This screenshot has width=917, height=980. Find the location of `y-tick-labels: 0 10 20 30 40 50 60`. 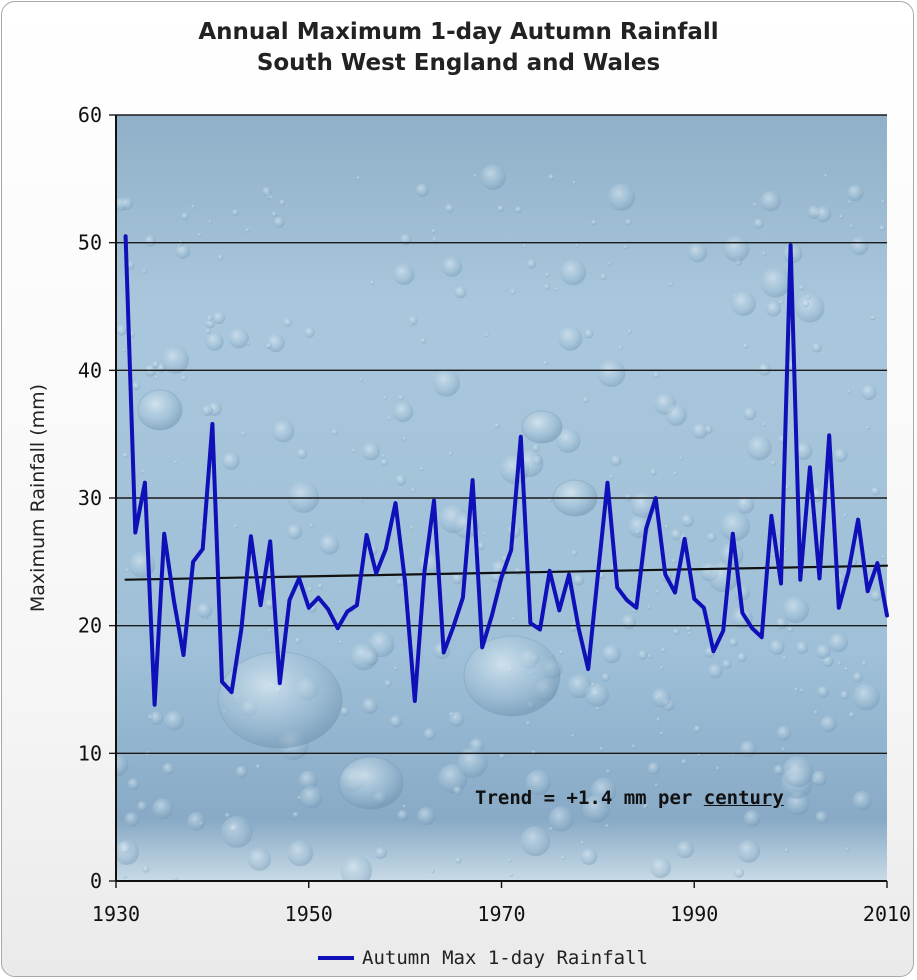

y-tick-labels: 0 10 20 30 40 50 60 is located at coordinates (90, 498).